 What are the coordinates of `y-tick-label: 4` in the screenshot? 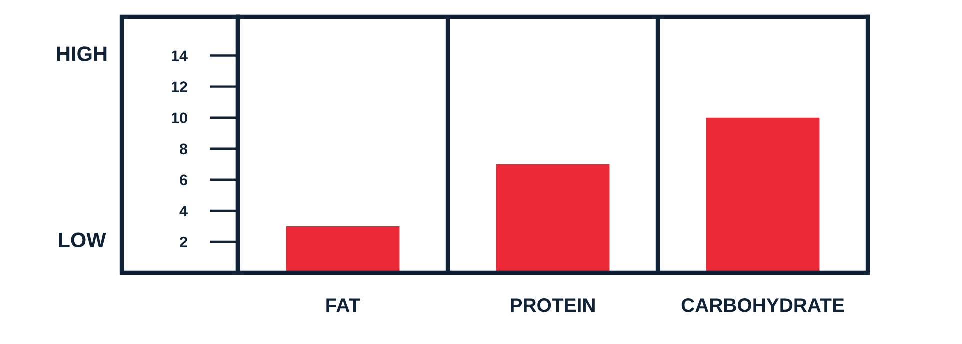 It's located at (184, 211).